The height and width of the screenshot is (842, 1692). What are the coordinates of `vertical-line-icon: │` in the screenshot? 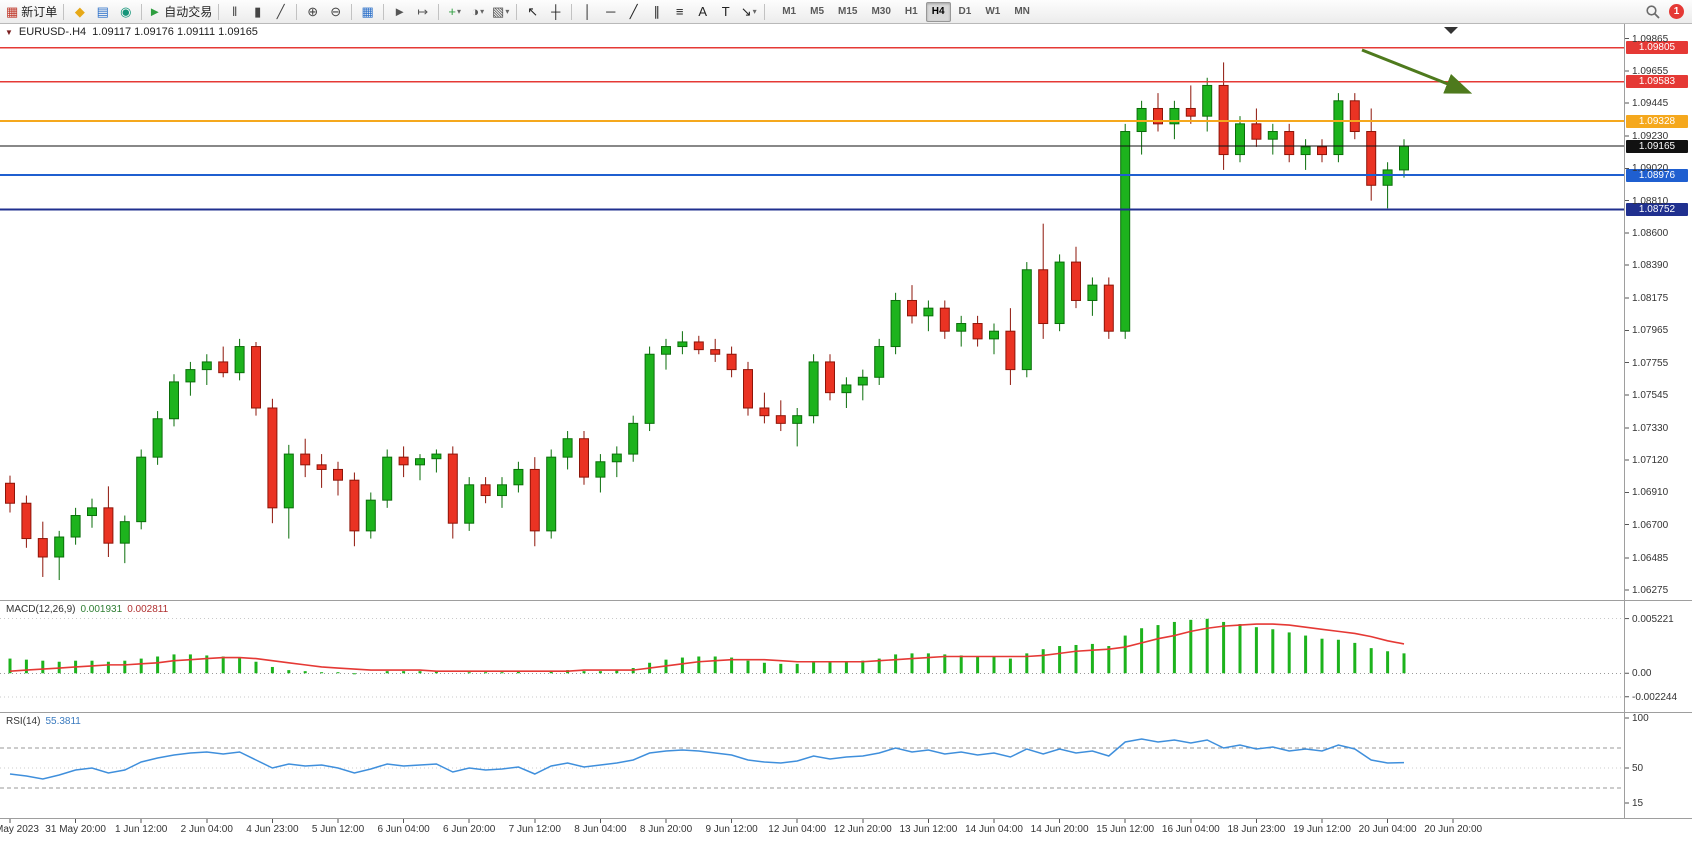 It's located at (587, 11).